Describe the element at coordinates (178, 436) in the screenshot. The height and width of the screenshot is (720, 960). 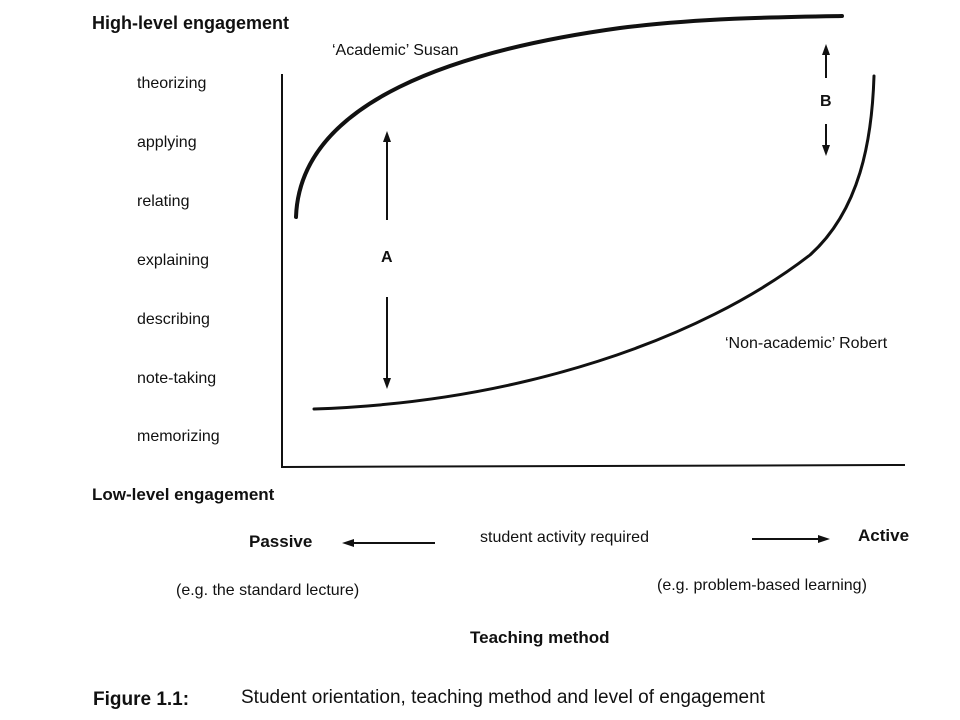
I see `level-label-memorizing: memorizing` at that location.